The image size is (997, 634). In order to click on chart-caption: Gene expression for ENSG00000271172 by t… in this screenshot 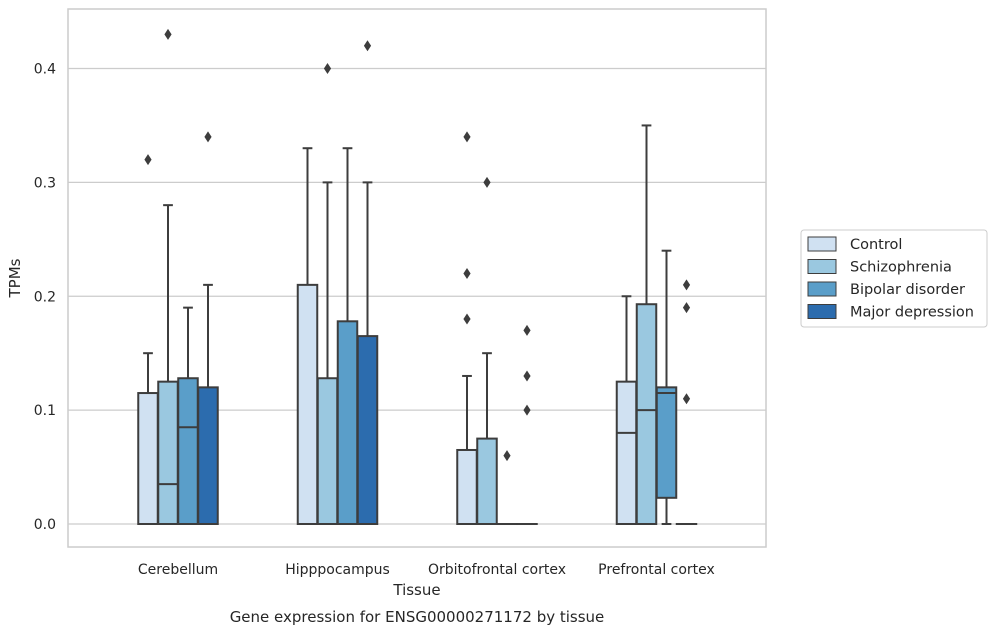, I will do `click(417, 617)`.